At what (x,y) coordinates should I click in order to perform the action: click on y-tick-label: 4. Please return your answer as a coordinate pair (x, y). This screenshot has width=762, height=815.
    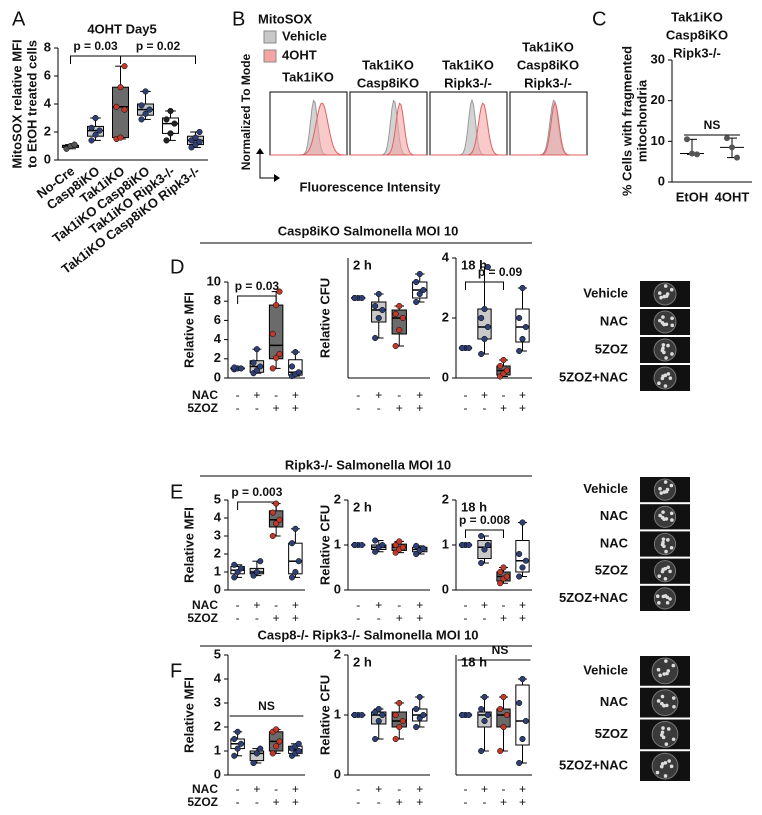
    Looking at the image, I should click on (218, 516).